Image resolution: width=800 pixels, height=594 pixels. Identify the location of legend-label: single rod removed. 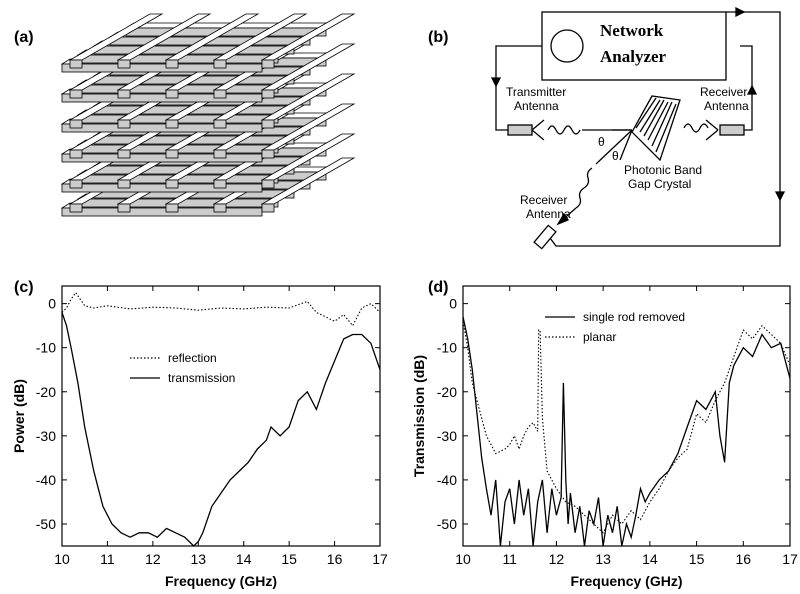
(634, 317).